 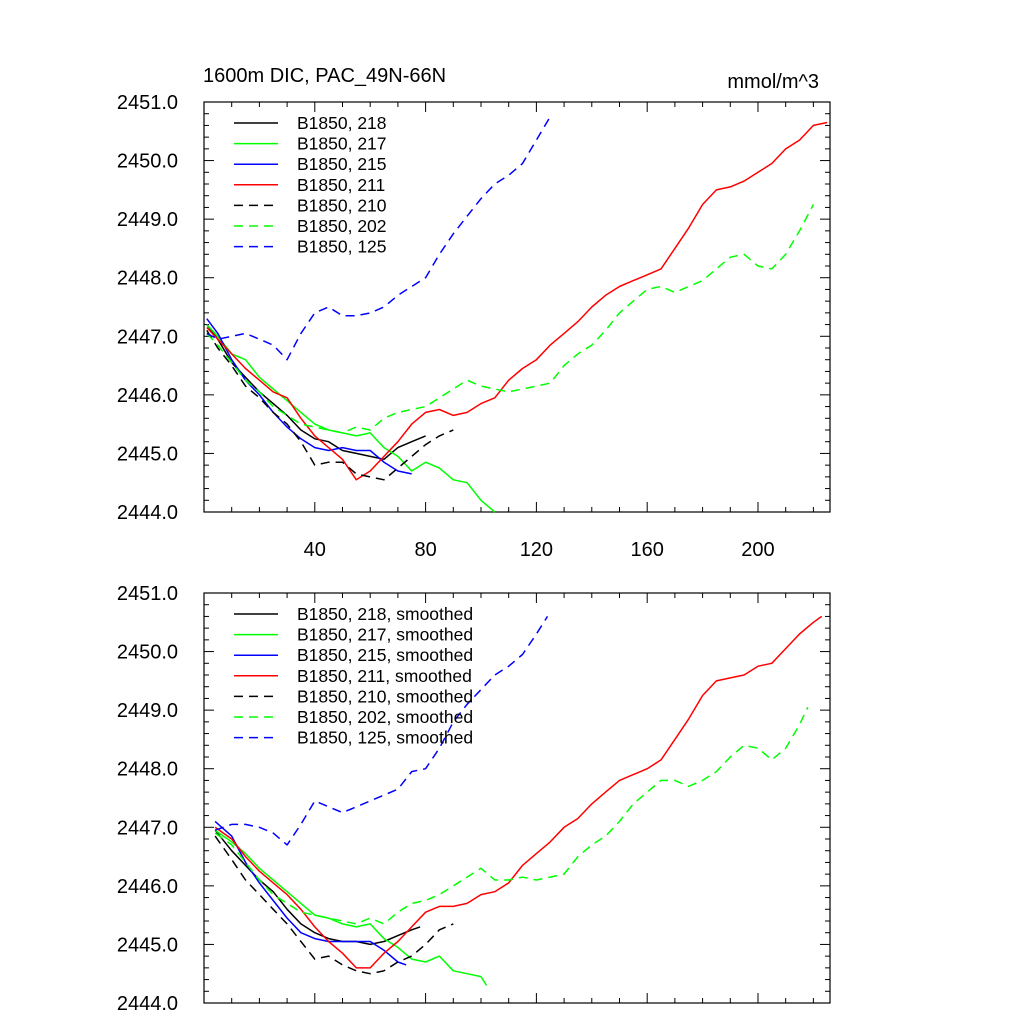 What do you see at coordinates (536, 550) in the screenshot?
I see `x-tick-label: 120` at bounding box center [536, 550].